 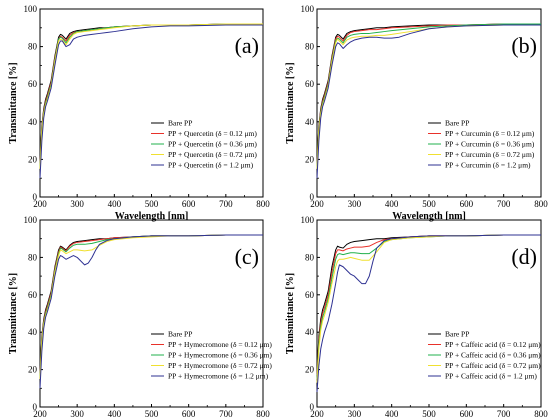 I want to click on legend-label: PP + Curcumin (δ = 0.72 μm), so click(x=490, y=154).